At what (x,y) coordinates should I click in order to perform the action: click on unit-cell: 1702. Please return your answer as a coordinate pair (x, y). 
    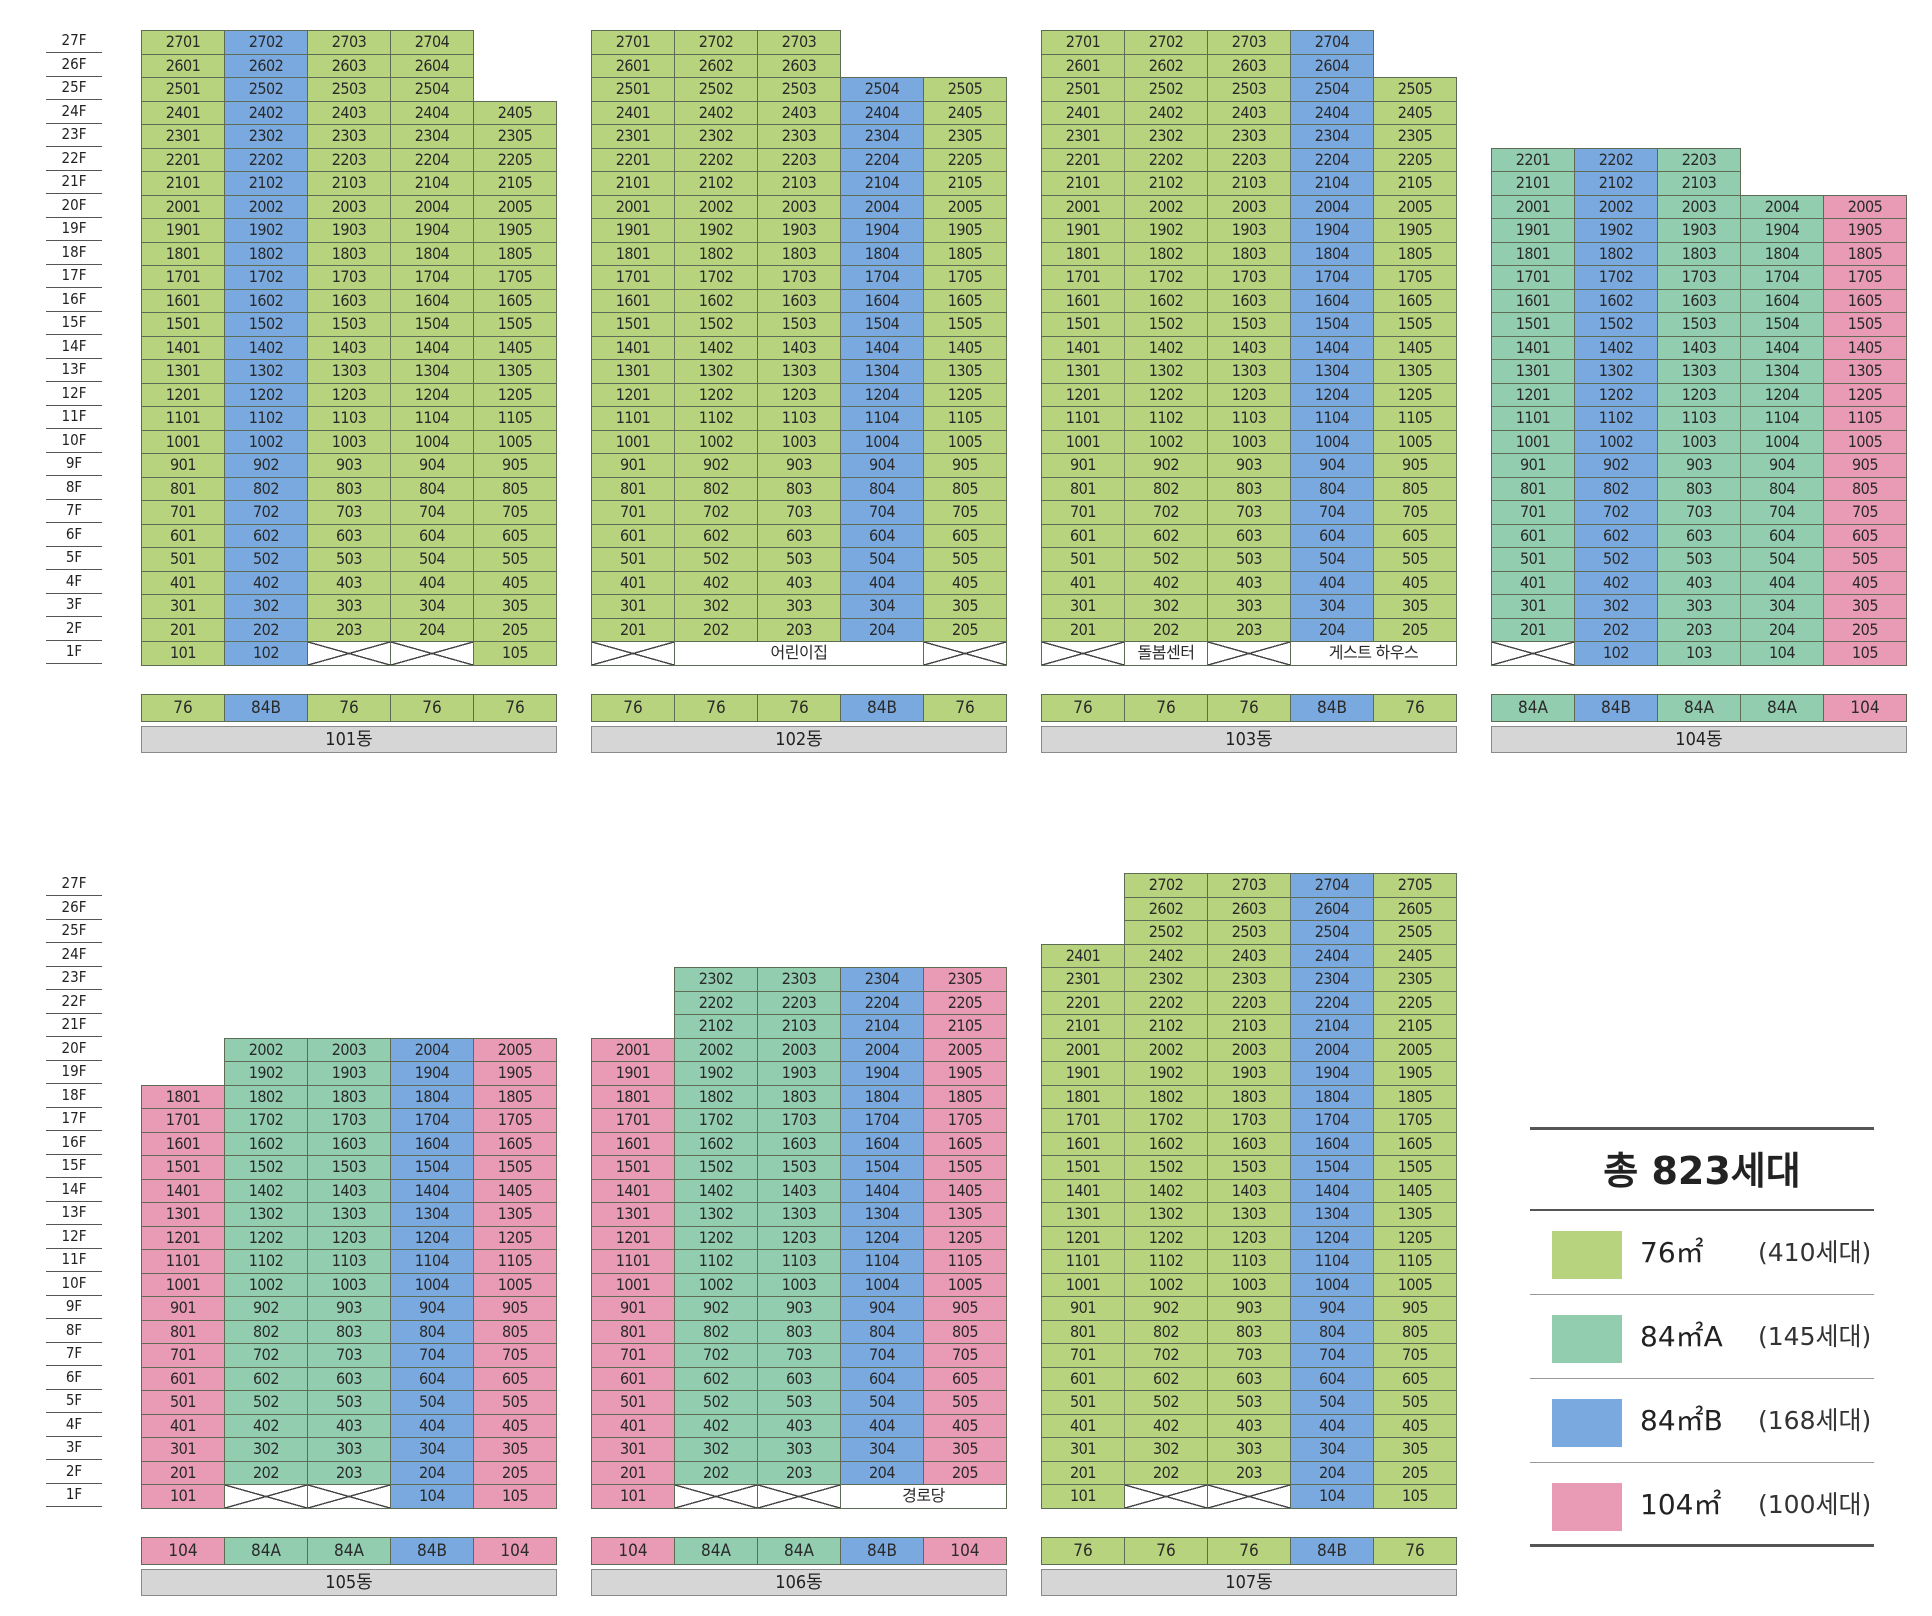
    Looking at the image, I should click on (1166, 277).